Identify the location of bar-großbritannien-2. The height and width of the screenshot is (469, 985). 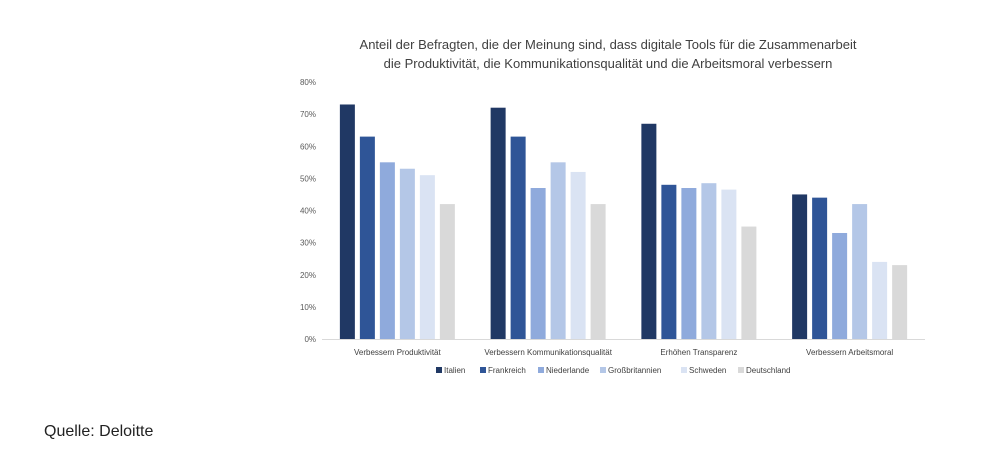
(558, 250).